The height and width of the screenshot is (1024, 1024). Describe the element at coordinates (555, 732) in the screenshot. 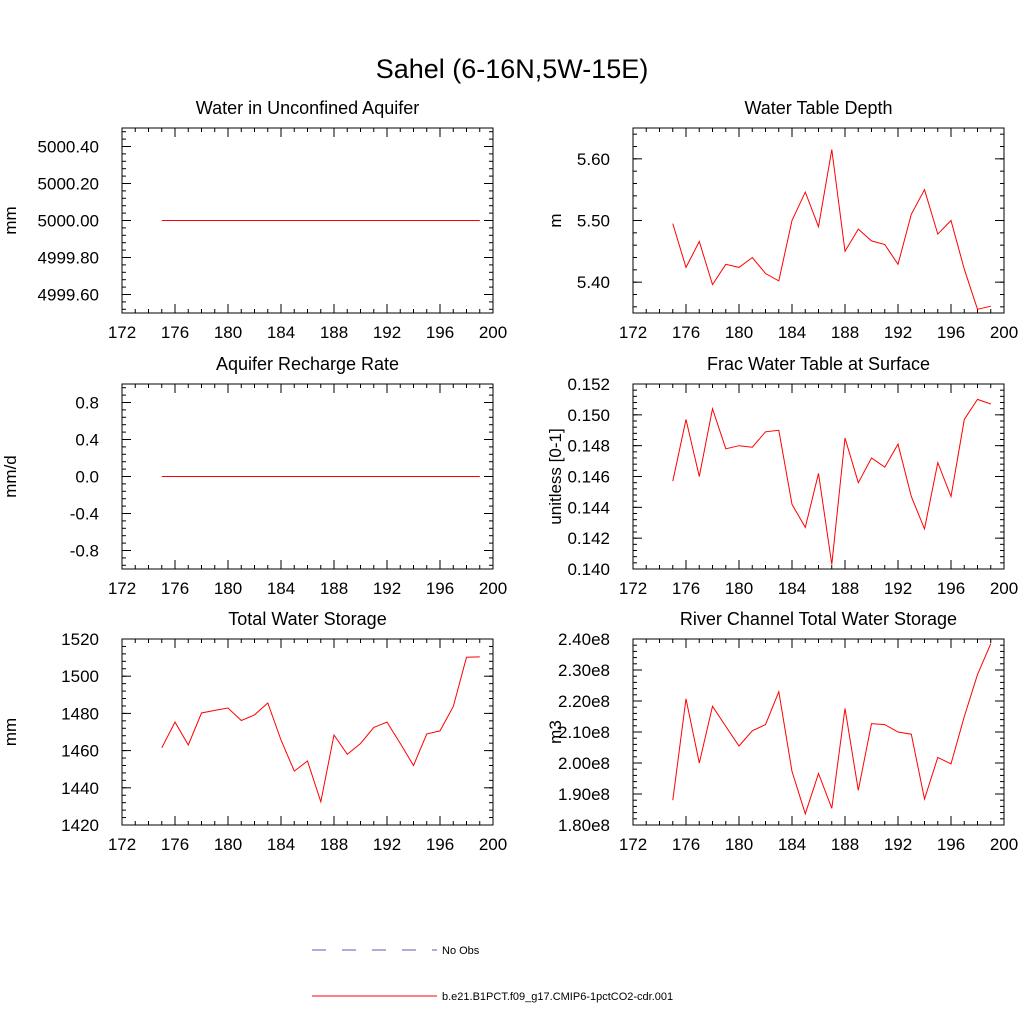

I see `y-axis-label: m3` at that location.